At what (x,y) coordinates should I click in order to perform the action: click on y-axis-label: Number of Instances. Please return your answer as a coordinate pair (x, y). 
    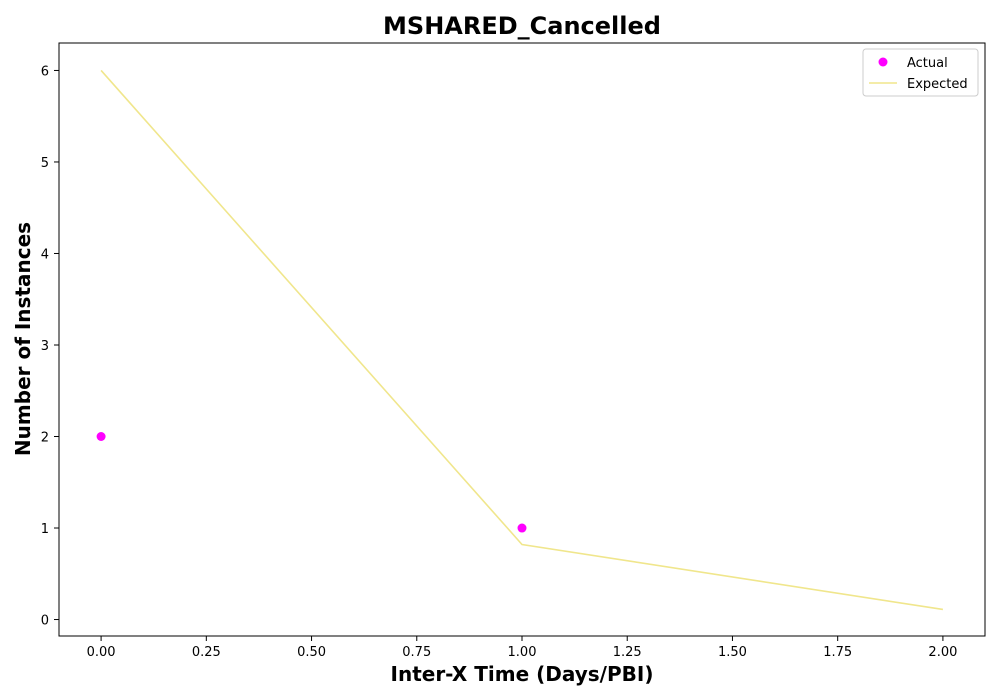
    Looking at the image, I should click on (23, 339).